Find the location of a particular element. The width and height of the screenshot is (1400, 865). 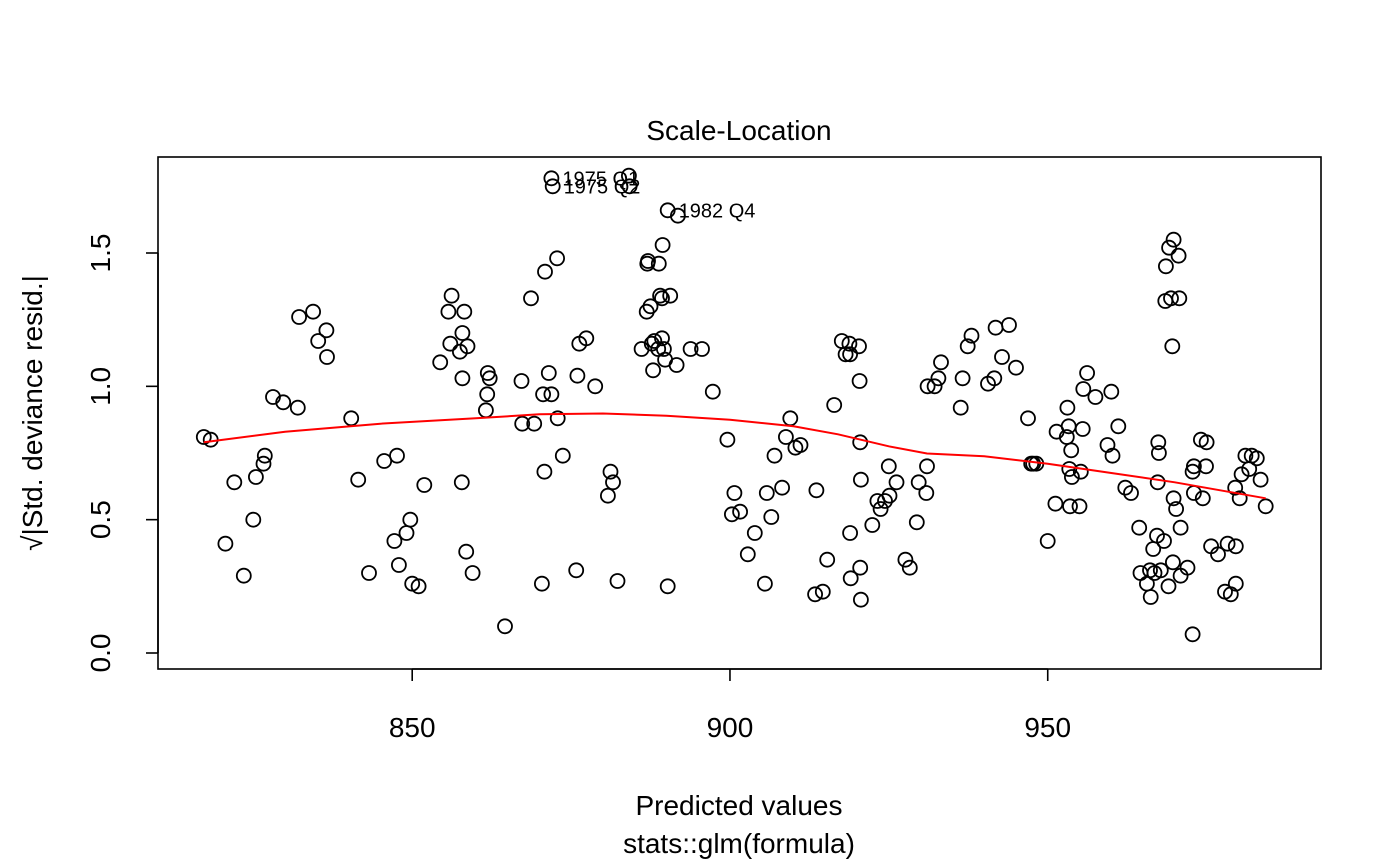

x-axis: 850 900 950 is located at coordinates (730, 705).